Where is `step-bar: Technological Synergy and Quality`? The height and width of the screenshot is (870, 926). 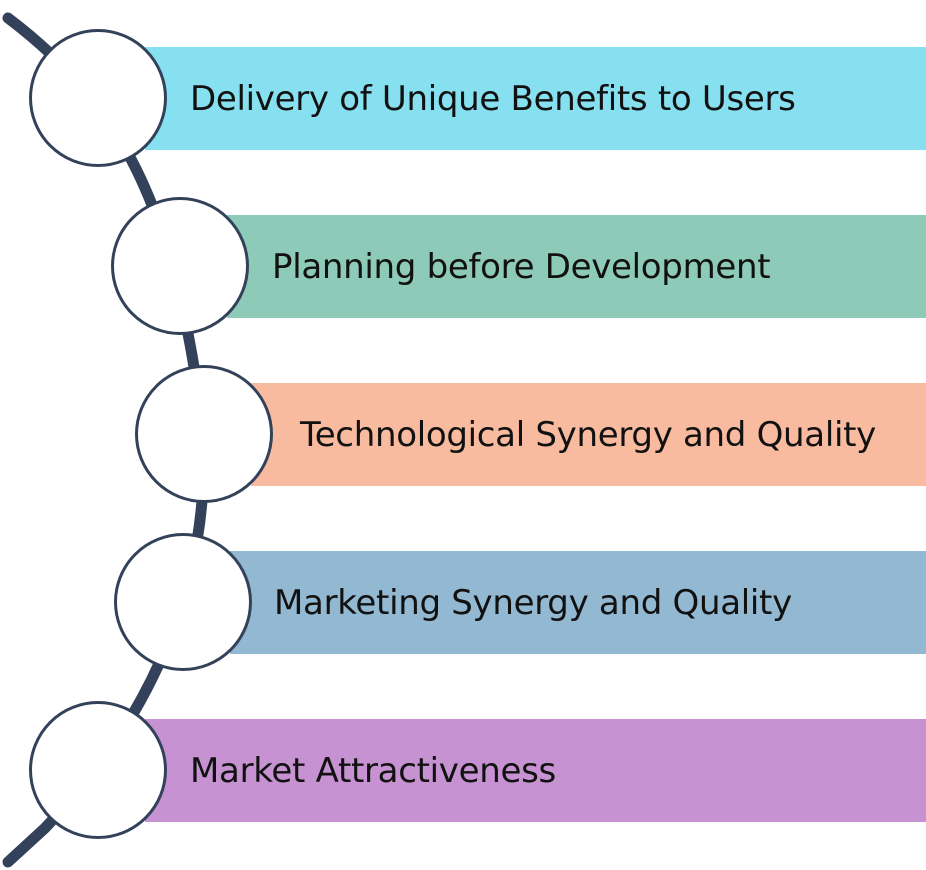 step-bar: Technological Synergy and Quality is located at coordinates (588, 434).